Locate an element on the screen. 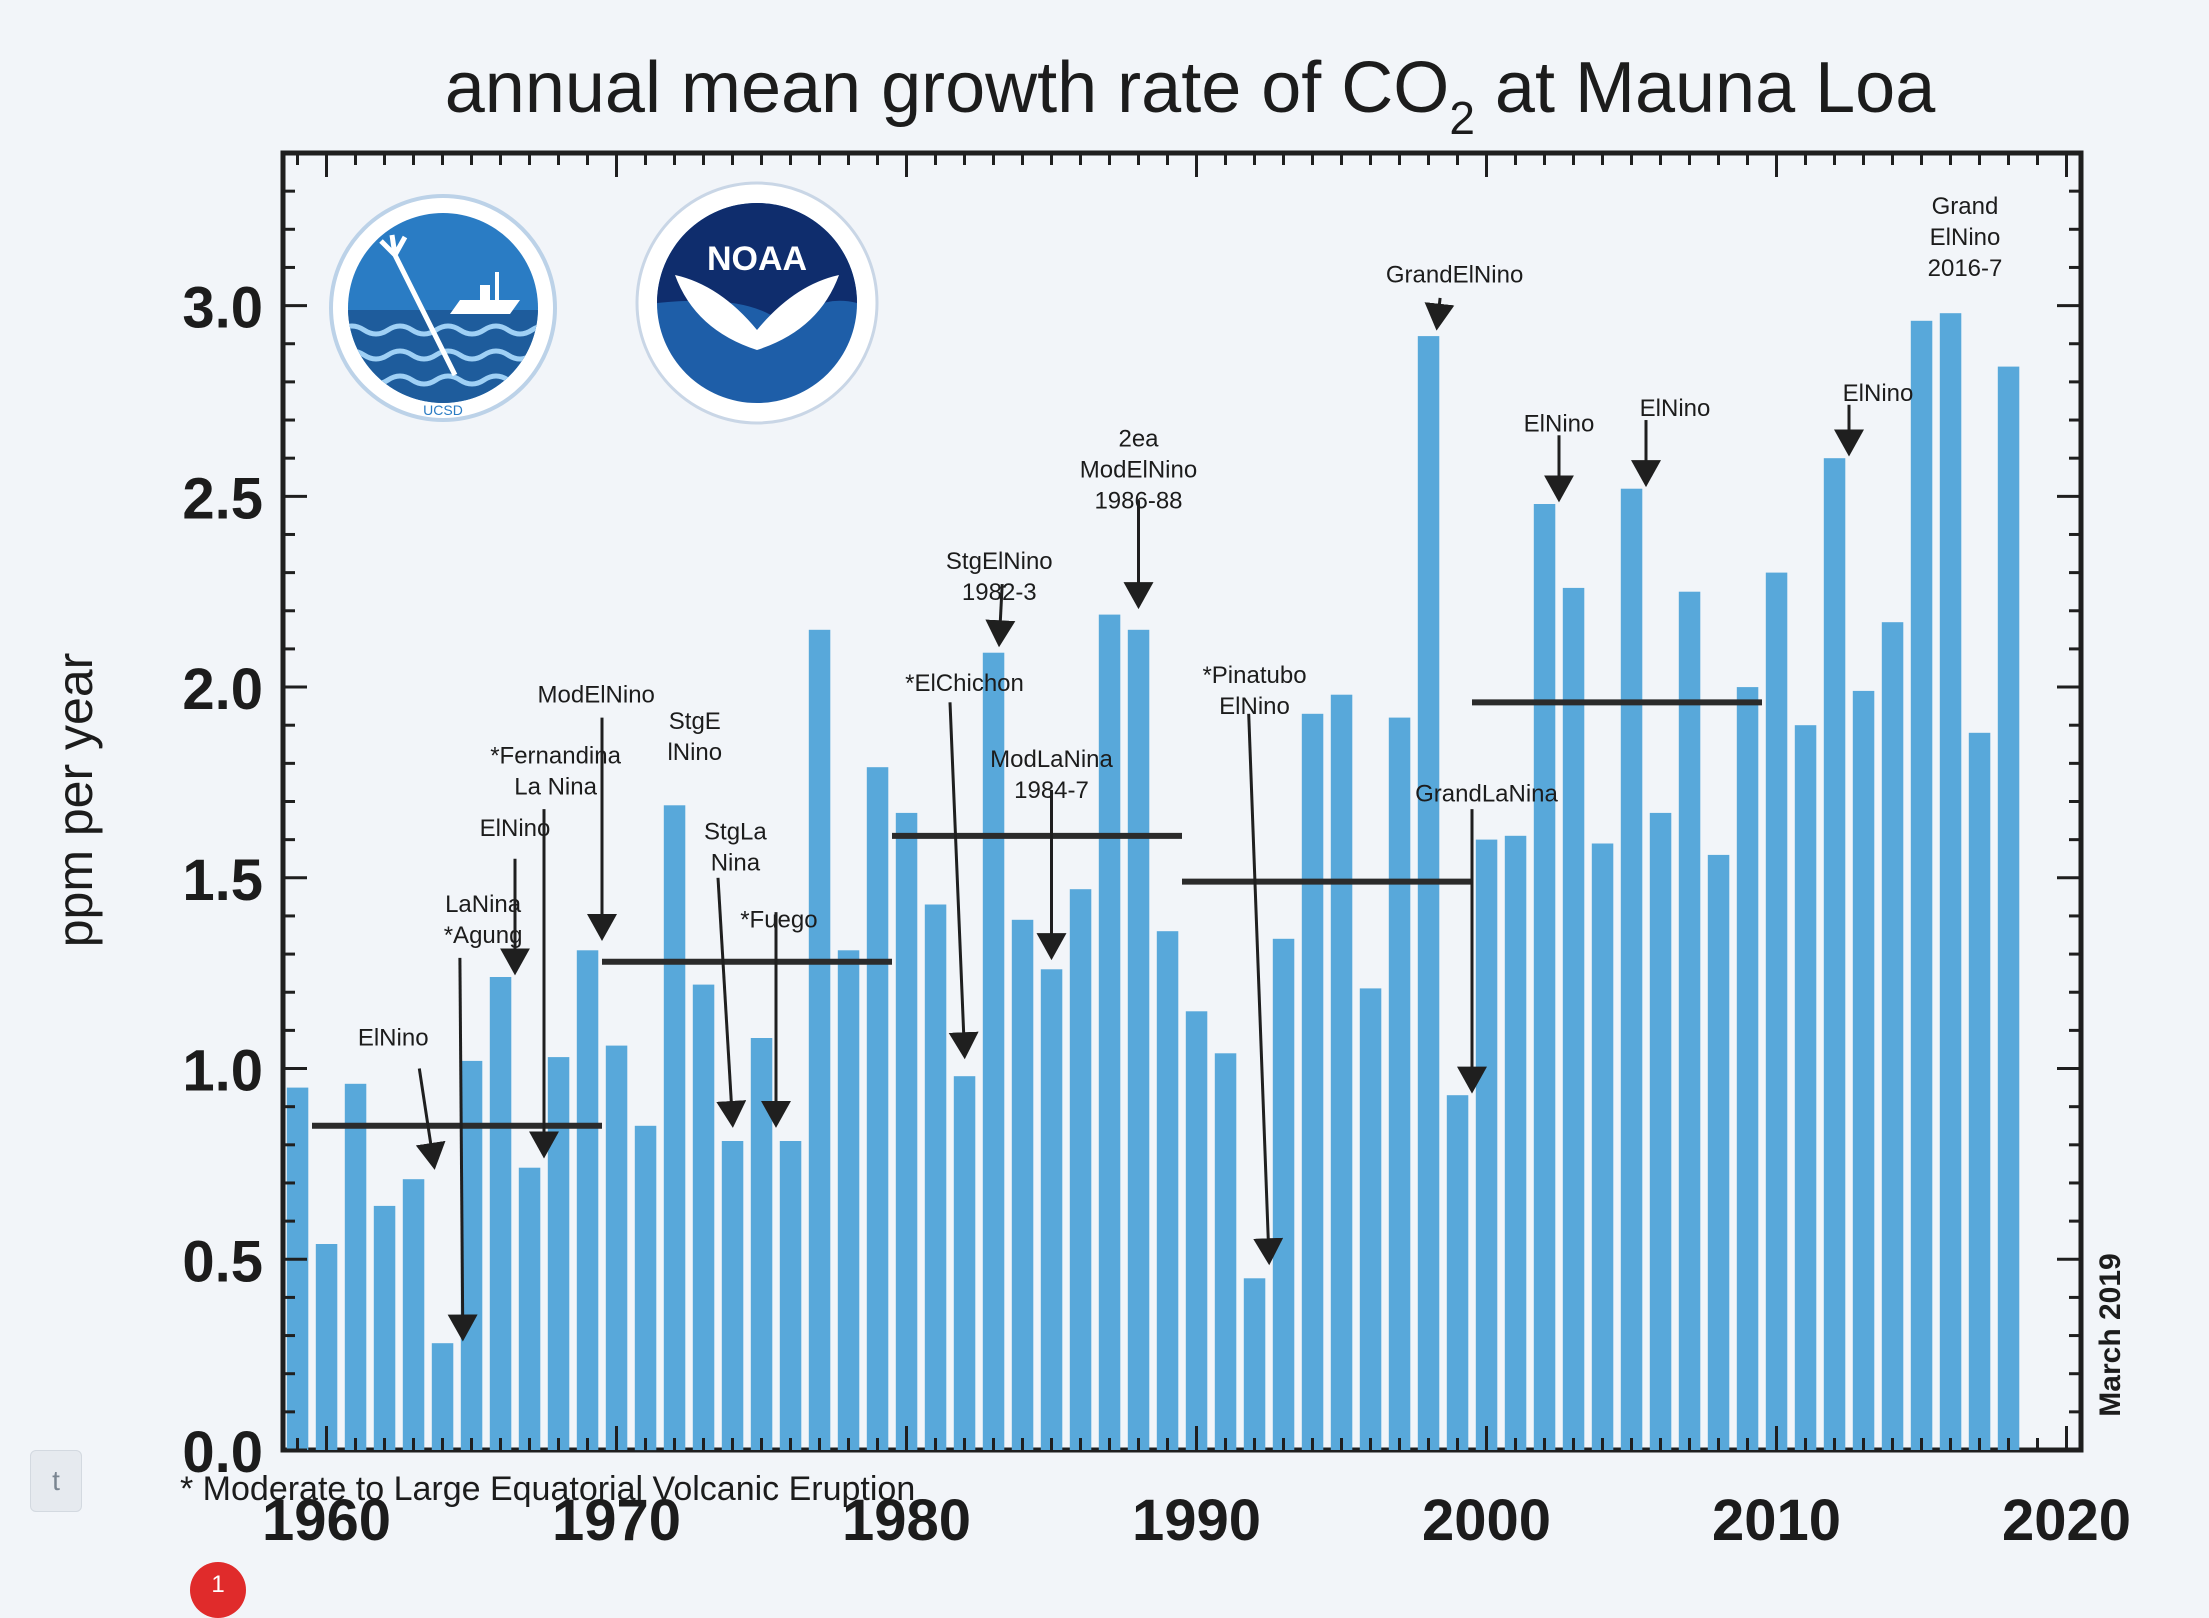  bar-2016 is located at coordinates (1950, 882).